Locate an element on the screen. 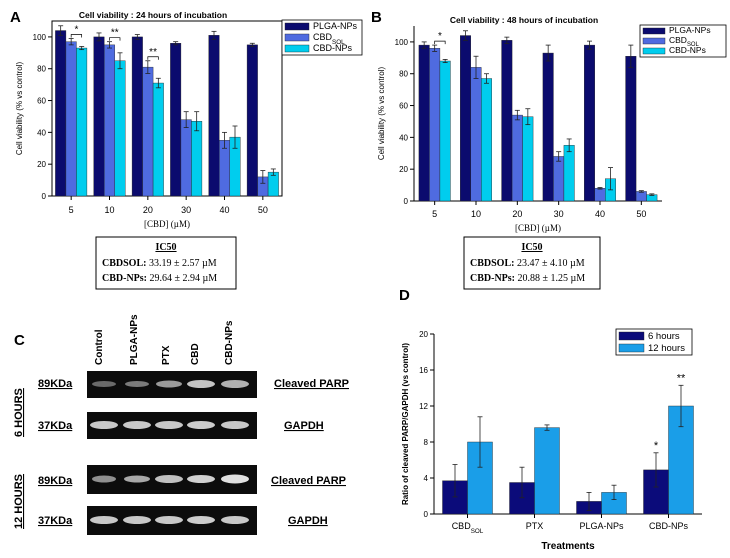 This screenshot has height=558, width=730. x-tick-label: CBD-NPs is located at coordinates (669, 526).